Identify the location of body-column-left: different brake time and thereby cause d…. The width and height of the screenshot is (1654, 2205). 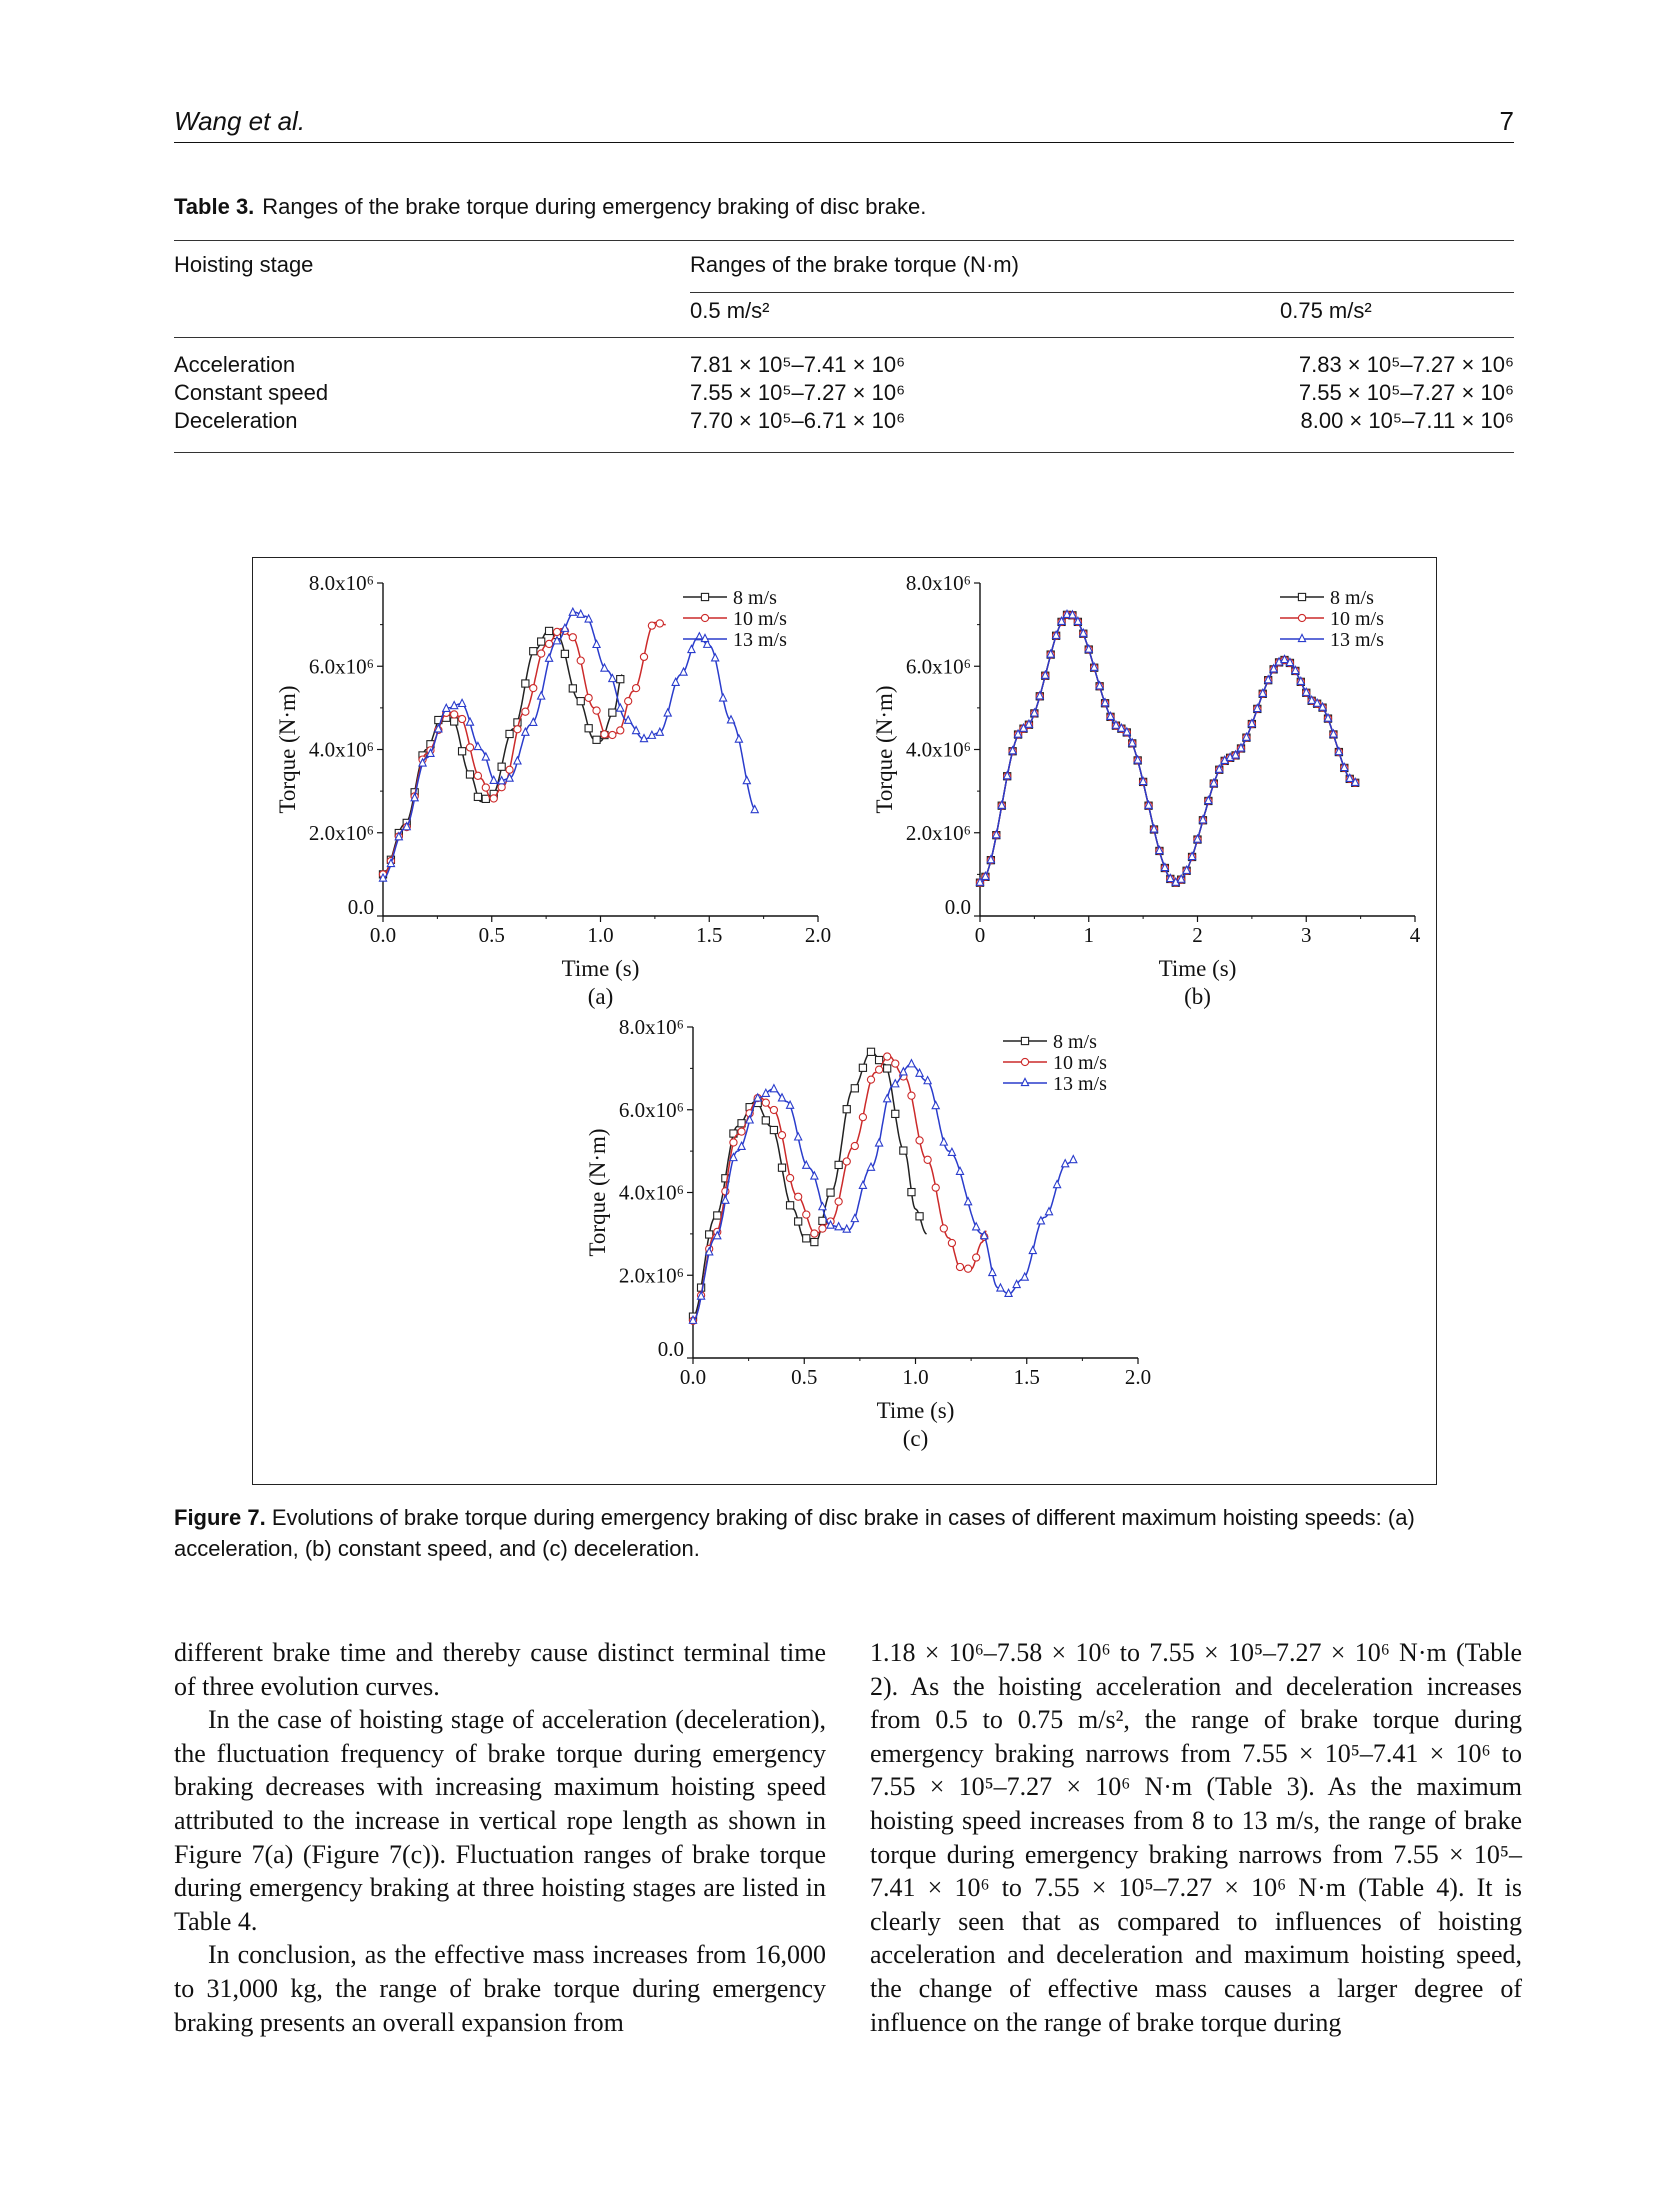
(500, 1837).